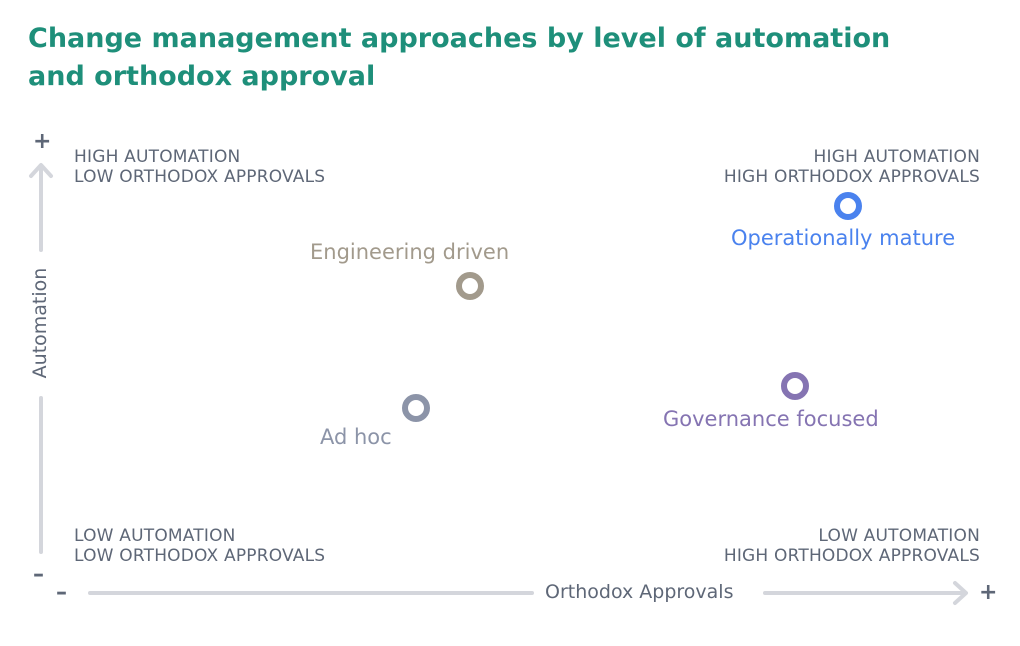 Image resolution: width=1020 pixels, height=646 pixels. Describe the element at coordinates (528, 593) in the screenshot. I see `x-axis-arrow` at that location.